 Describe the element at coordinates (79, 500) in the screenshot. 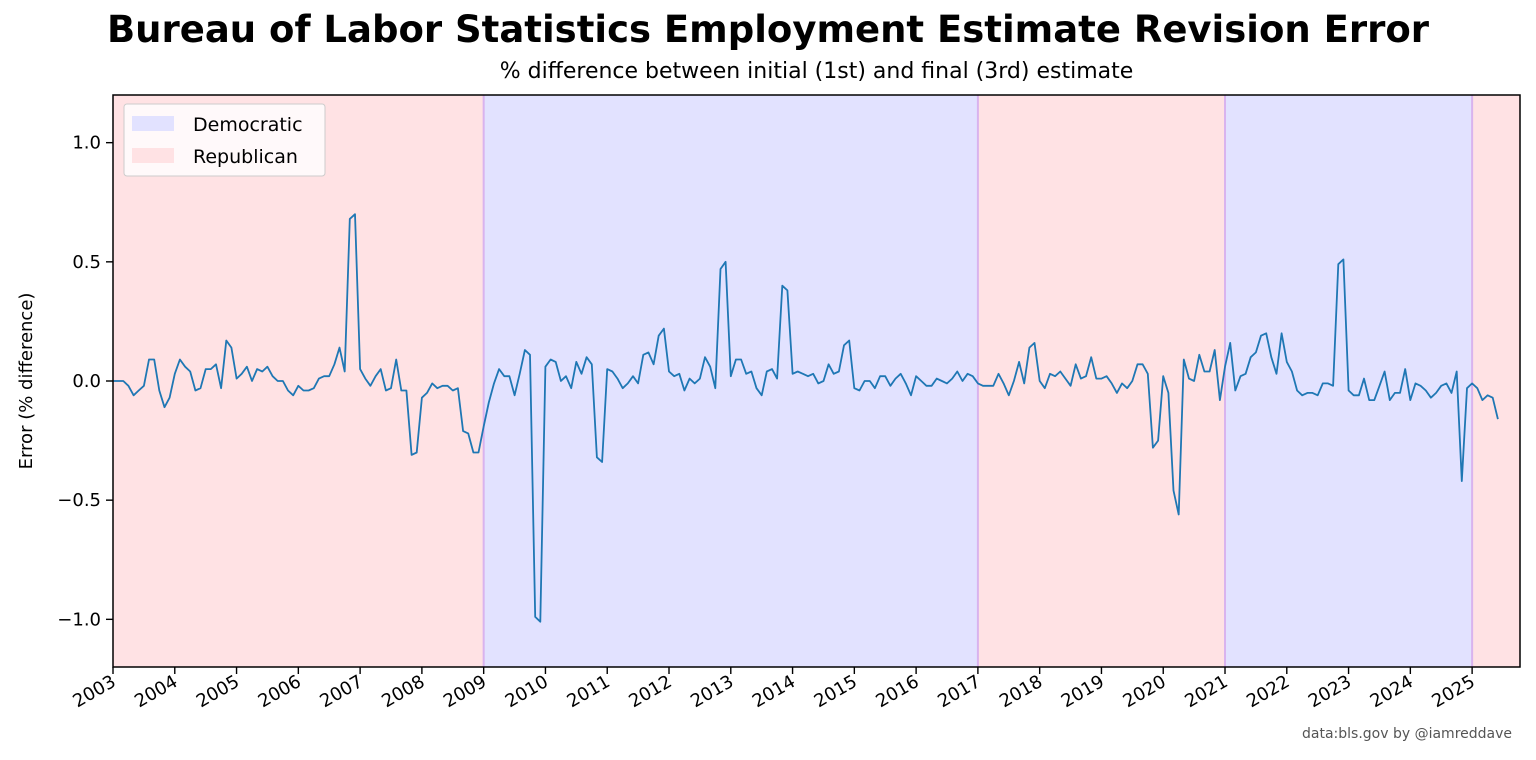

I see `y-tick-label: −0.5` at that location.